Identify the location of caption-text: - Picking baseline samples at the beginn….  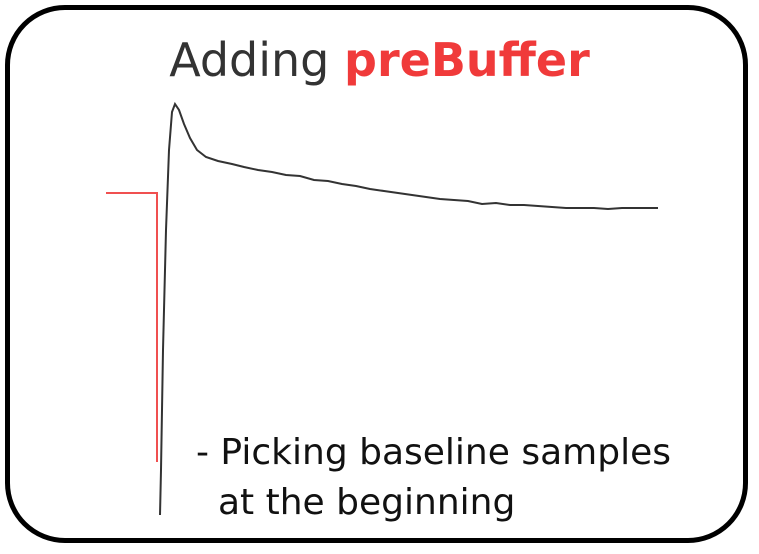
(433, 478).